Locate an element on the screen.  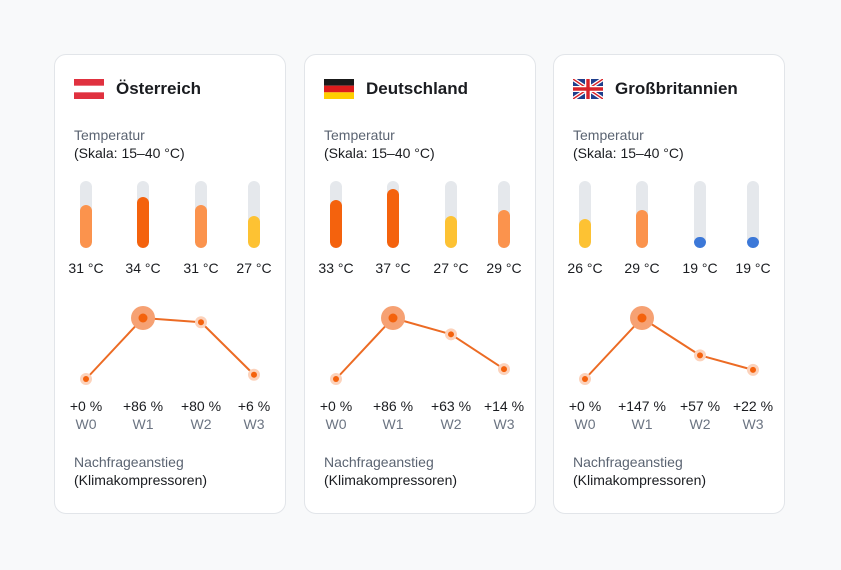
temperature-value: 37 °C is located at coordinates (393, 268).